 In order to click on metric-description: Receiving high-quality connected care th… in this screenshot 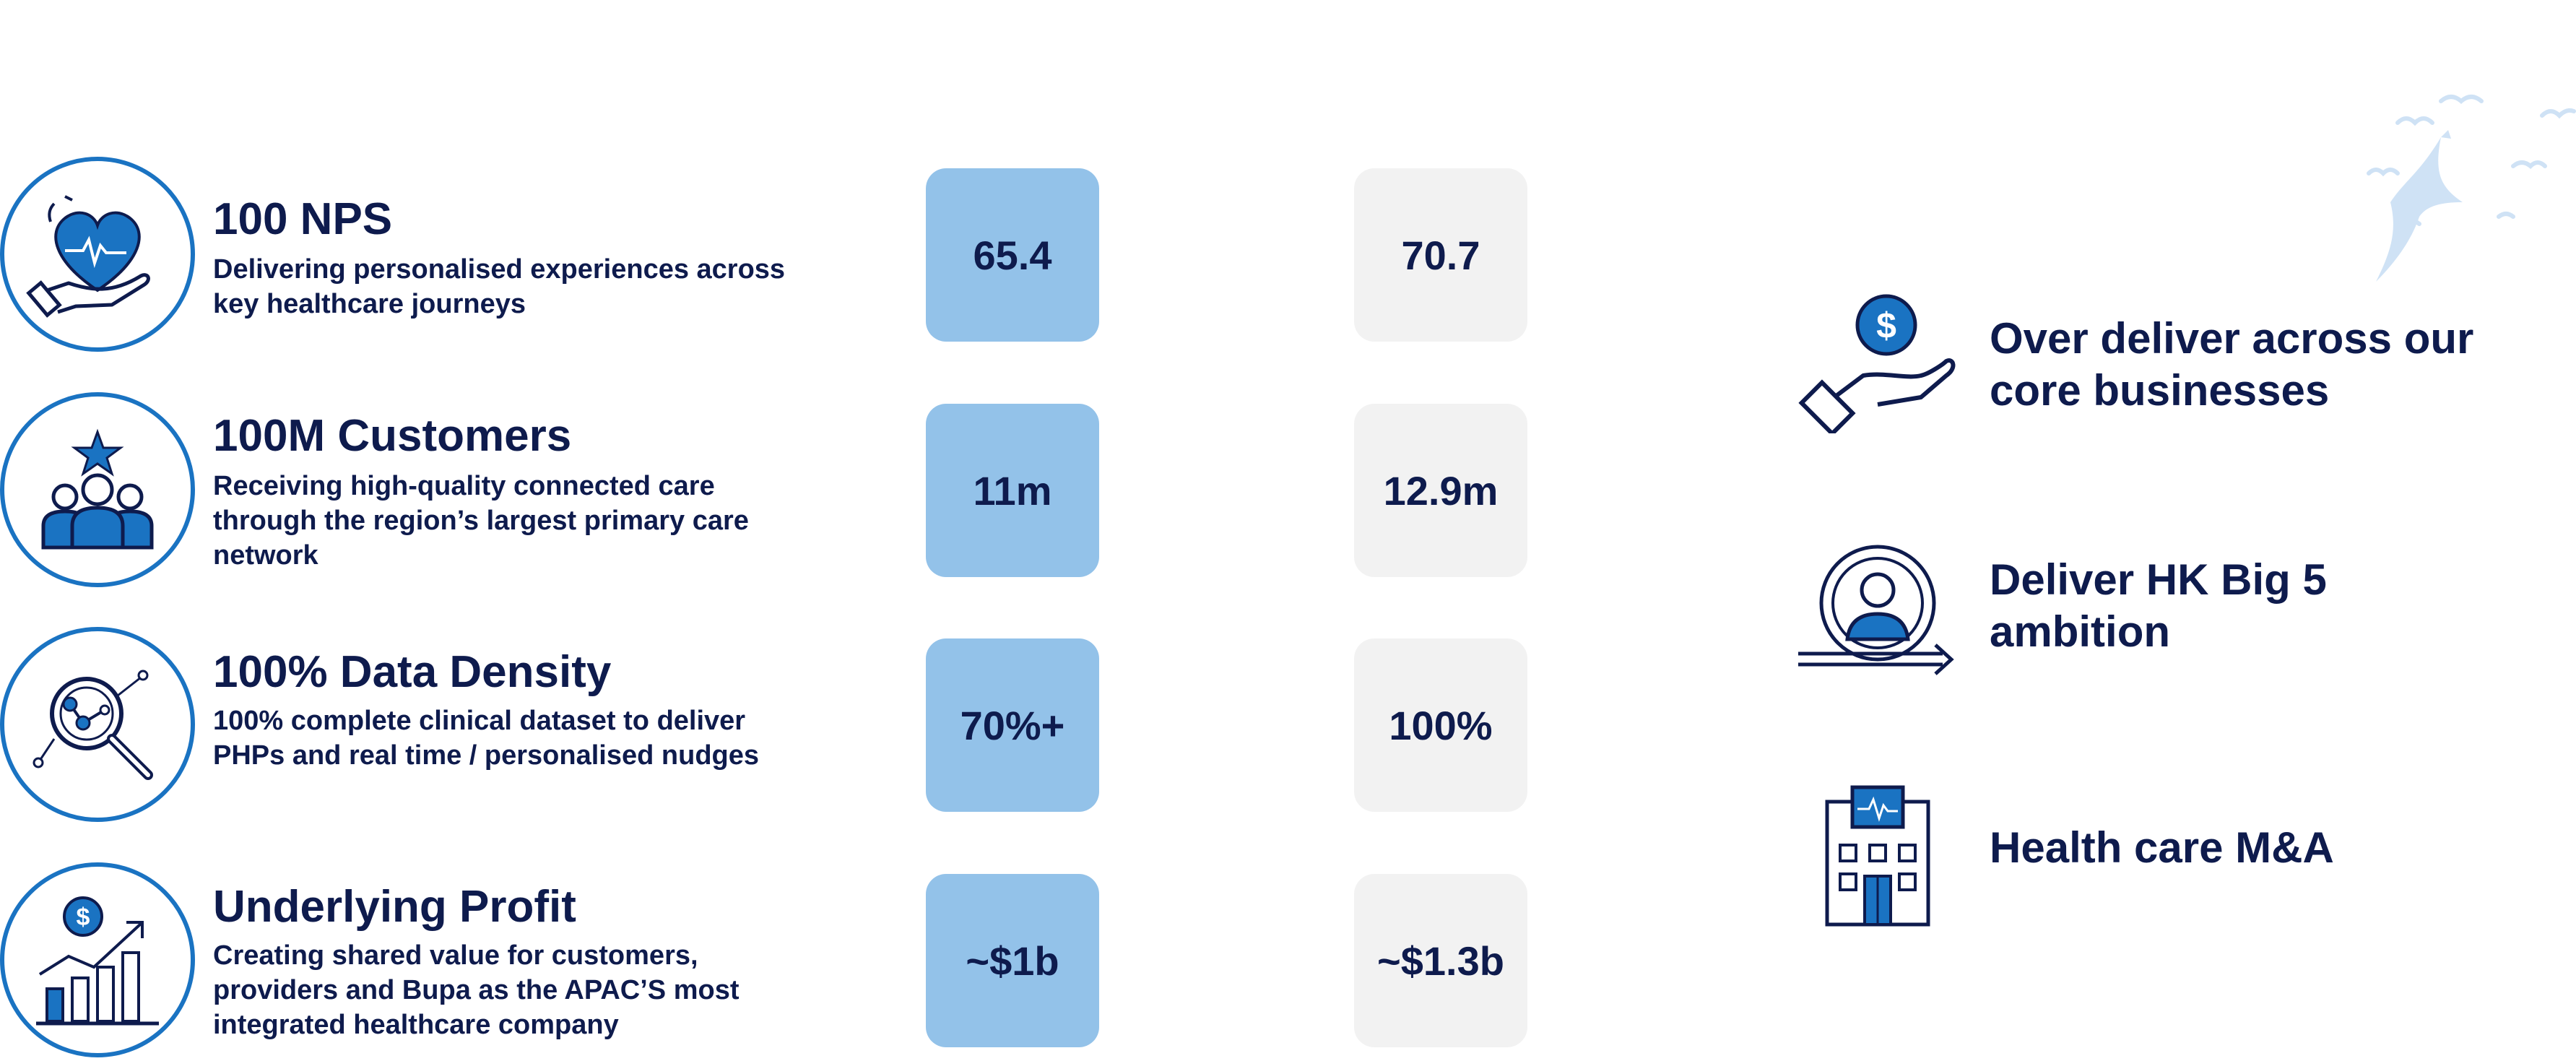, I will do `click(481, 521)`.